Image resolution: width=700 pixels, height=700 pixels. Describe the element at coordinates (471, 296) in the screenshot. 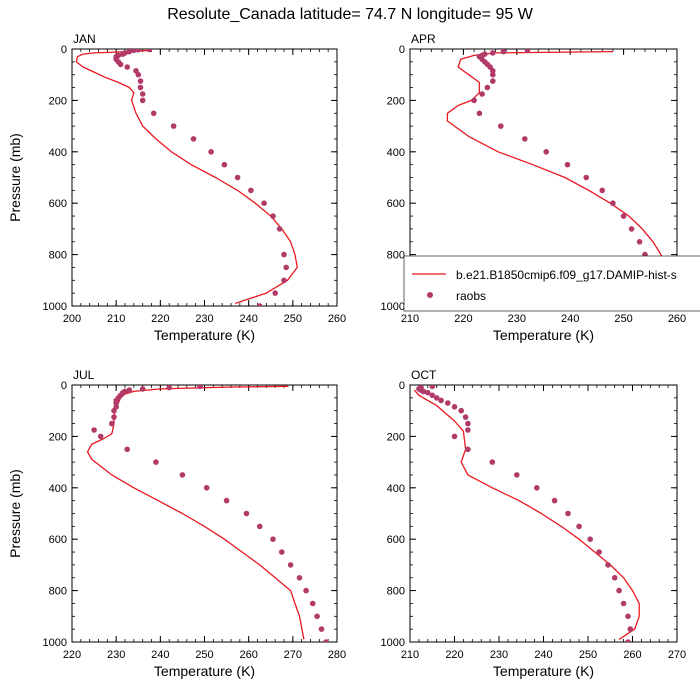

I see `legend-obs-label: raobs` at that location.